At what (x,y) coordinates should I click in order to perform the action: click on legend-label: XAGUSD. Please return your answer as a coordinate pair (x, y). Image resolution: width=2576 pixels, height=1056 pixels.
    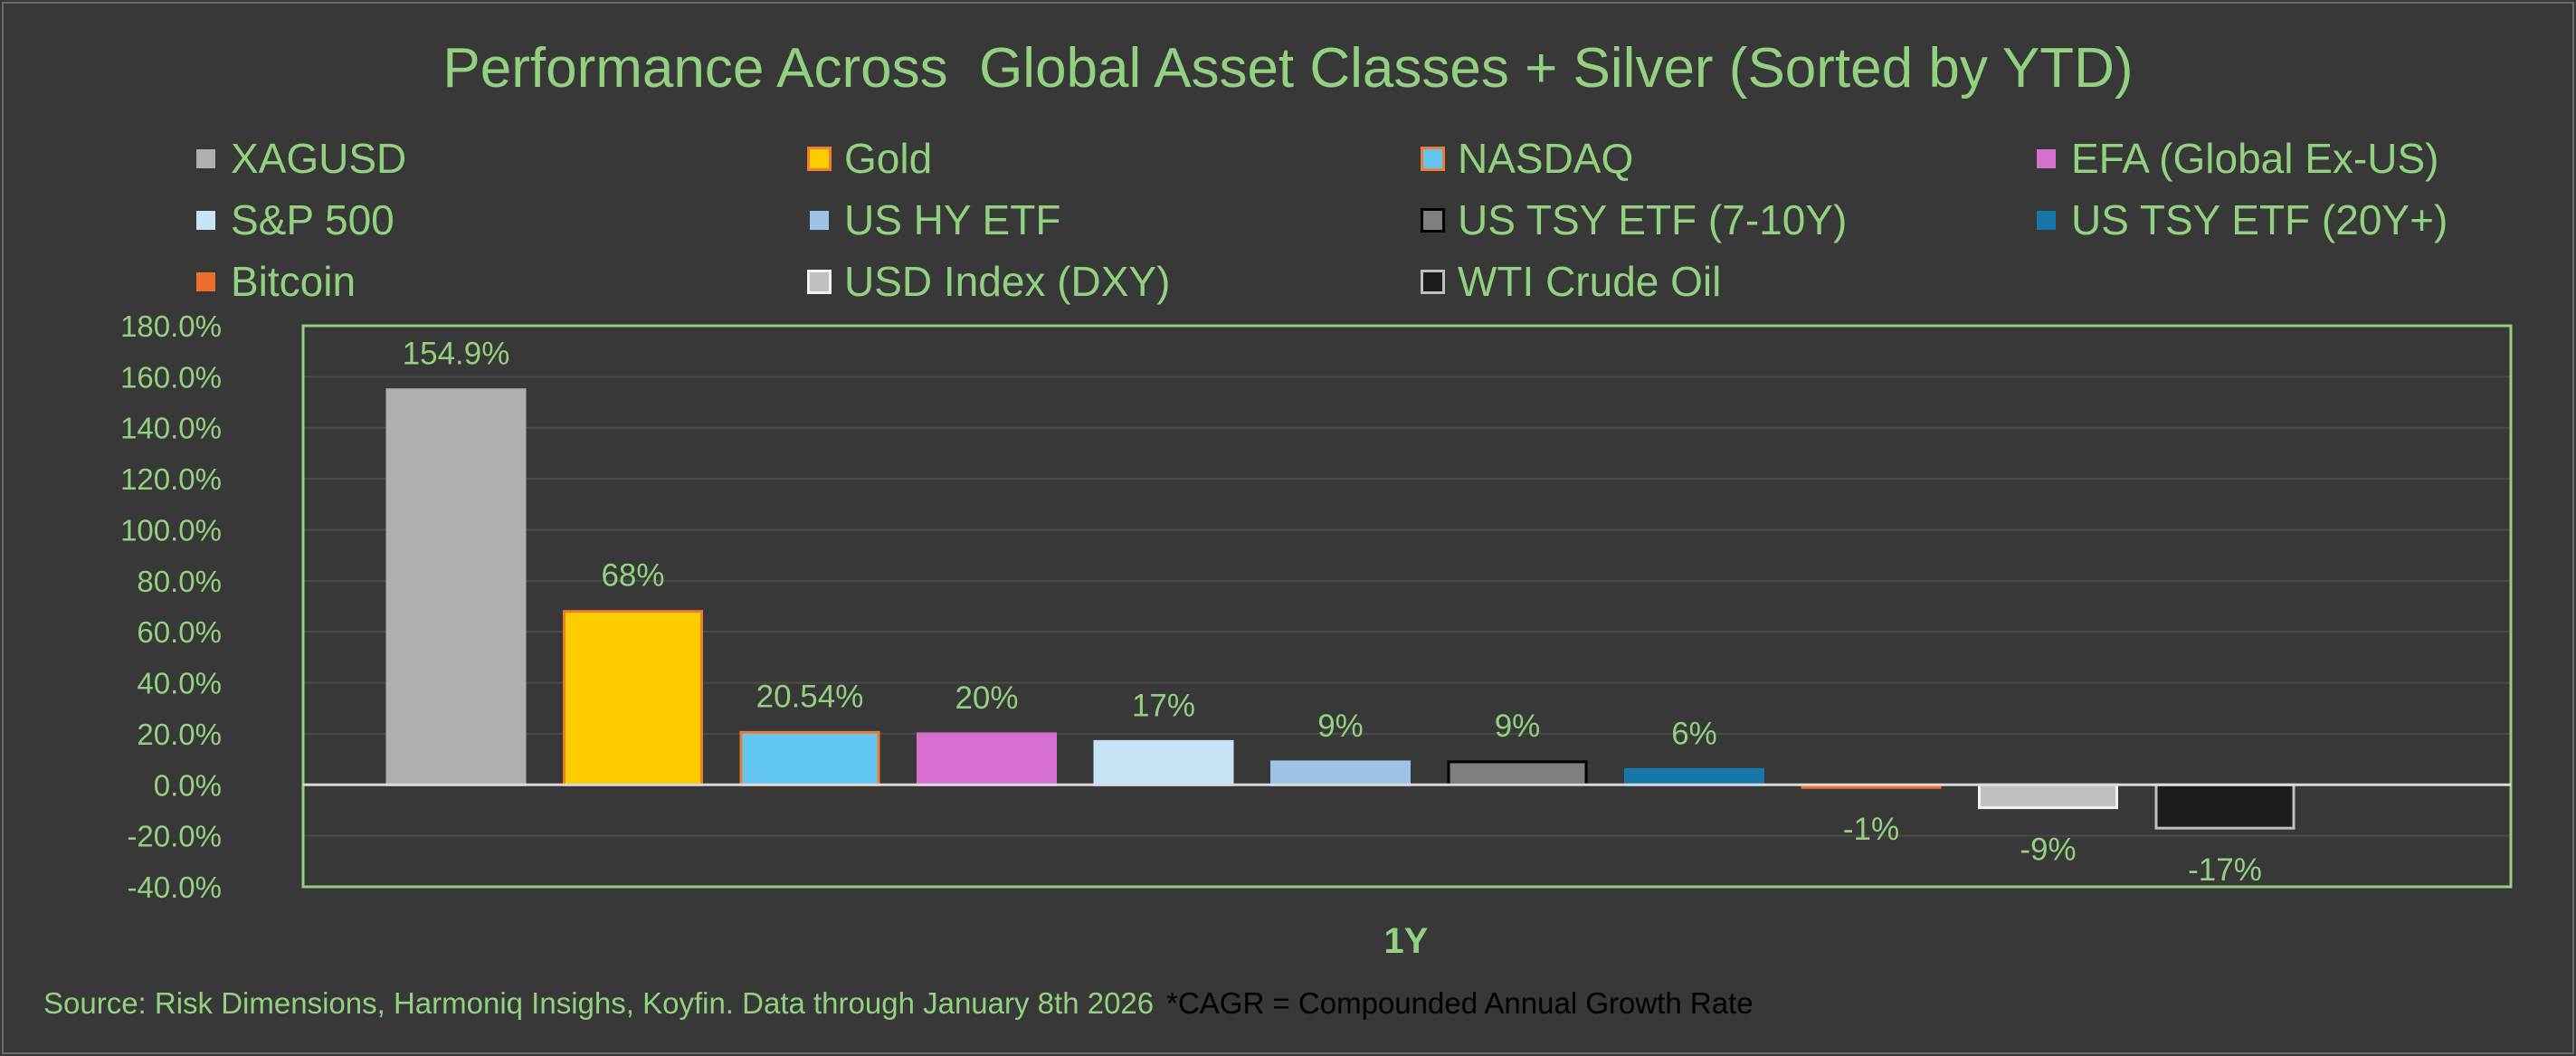
    Looking at the image, I should click on (319, 158).